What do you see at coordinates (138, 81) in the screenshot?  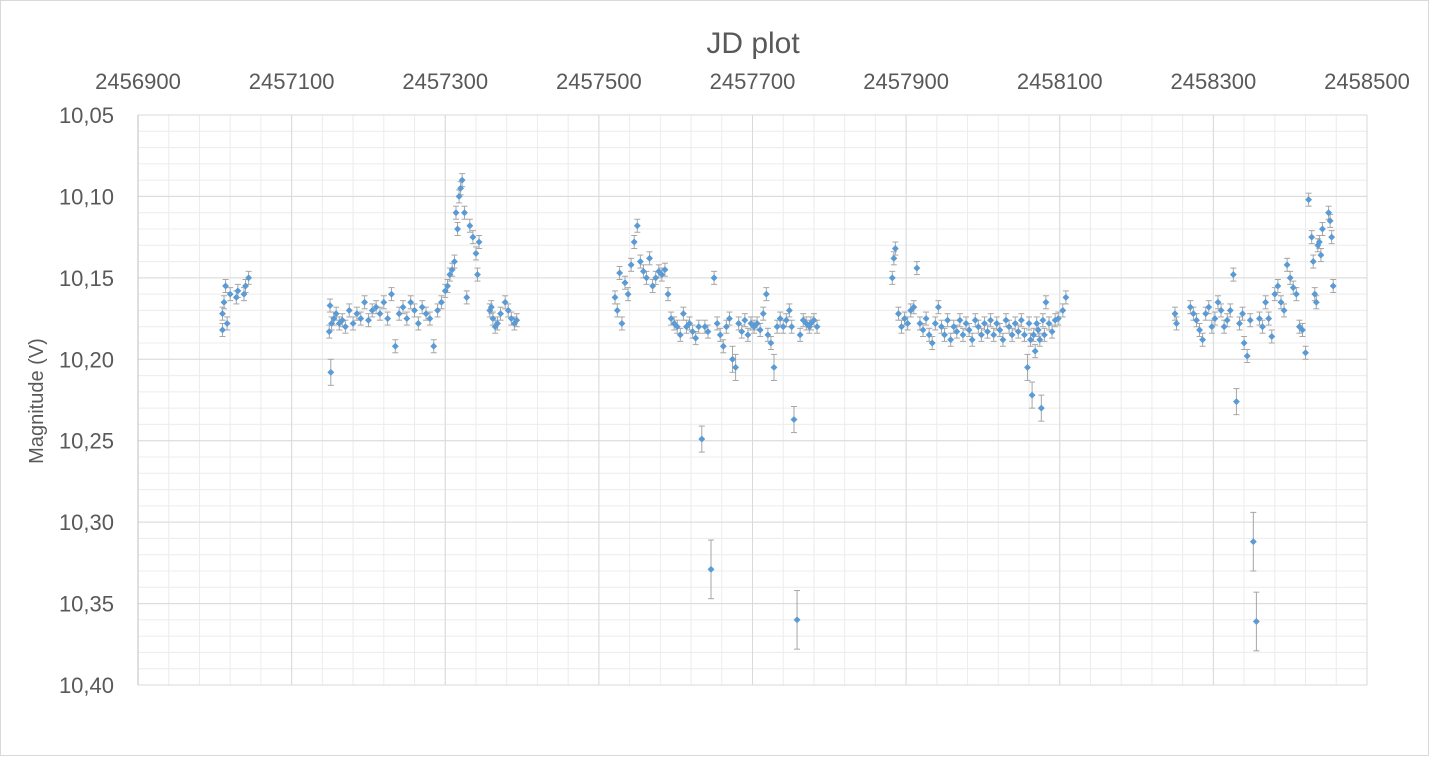 I see `x-tick-label: 2456900` at bounding box center [138, 81].